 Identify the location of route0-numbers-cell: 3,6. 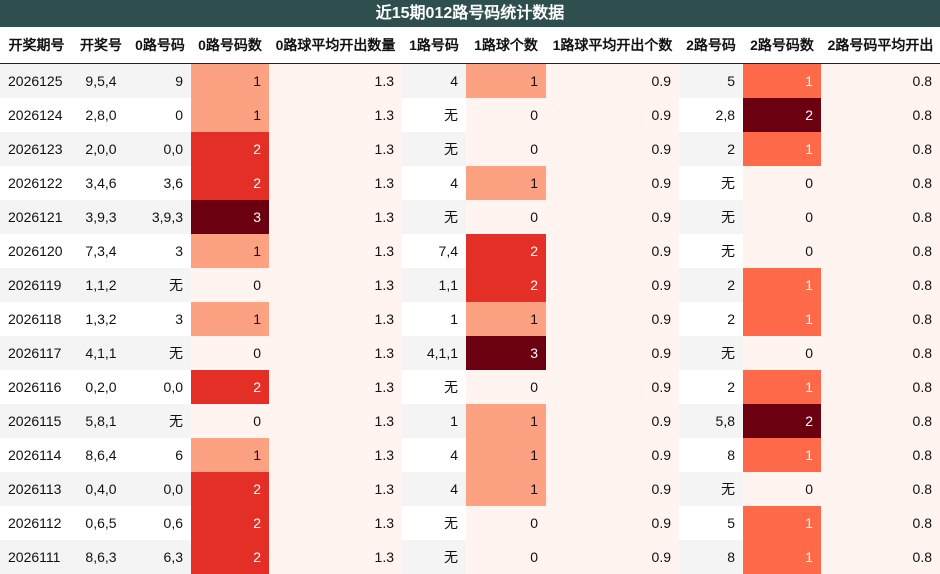
(160, 183).